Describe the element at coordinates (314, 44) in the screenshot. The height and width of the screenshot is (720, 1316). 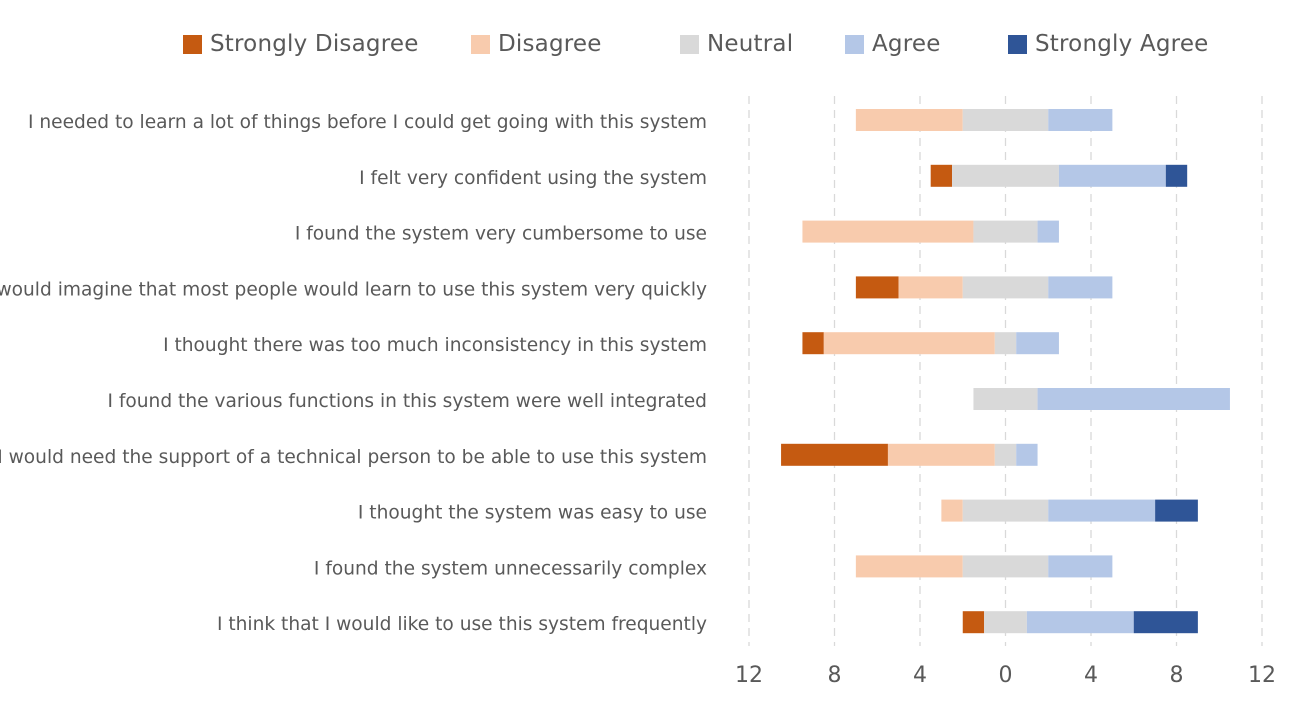
I see `legend-label: Strongly Disagree` at that location.